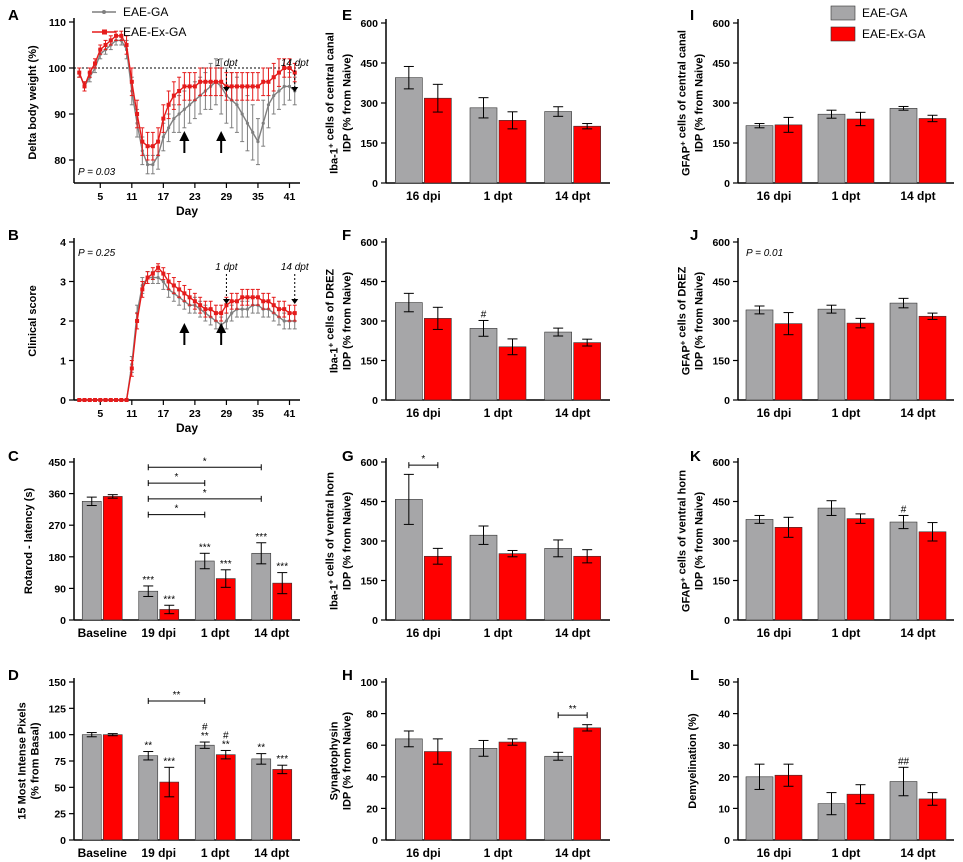  Describe the element at coordinates (205, 493) in the screenshot. I see `bracket-label: *` at that location.